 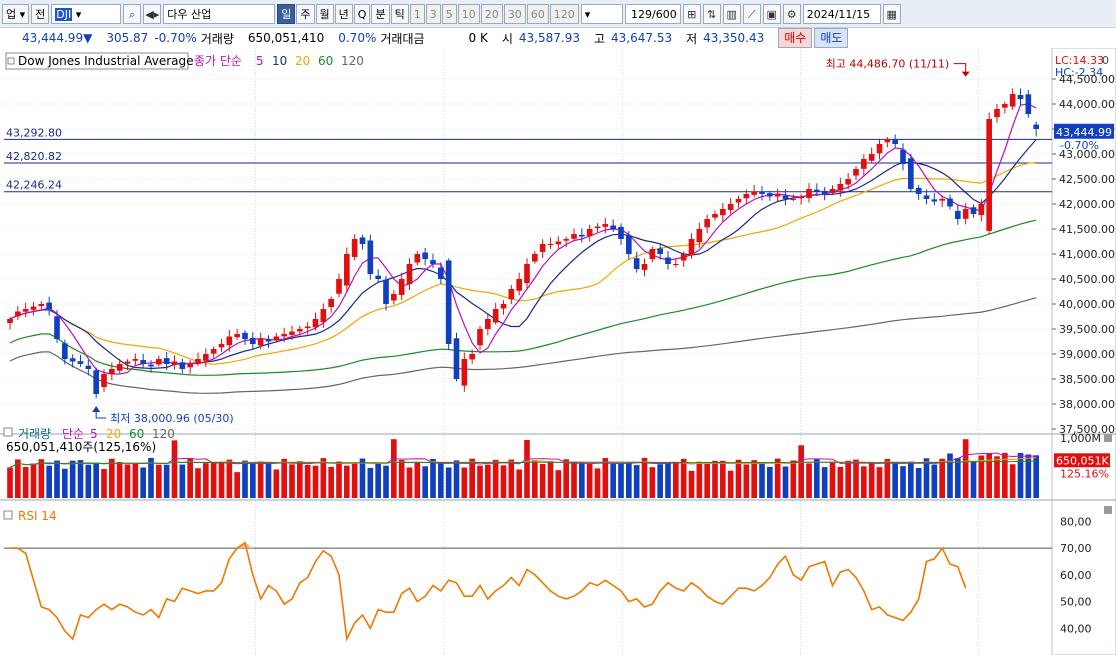 I want to click on period-tab-3: 년, so click(x=343, y=13).